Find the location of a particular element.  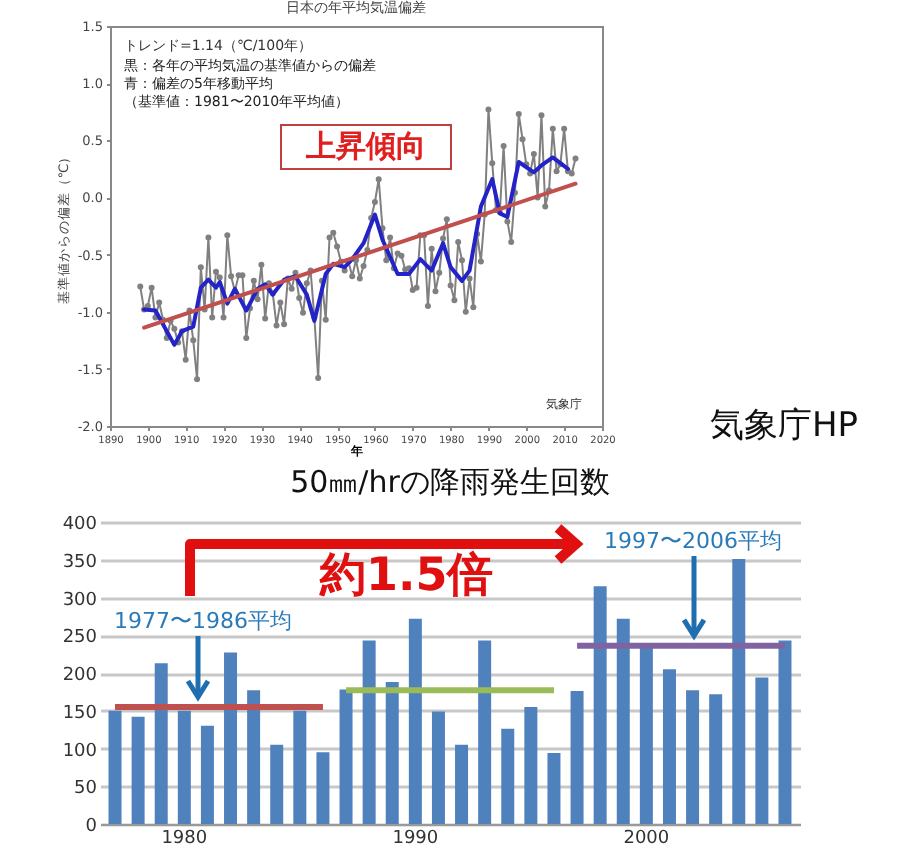

annotation: 1997〜2006平均 is located at coordinates (693, 541).